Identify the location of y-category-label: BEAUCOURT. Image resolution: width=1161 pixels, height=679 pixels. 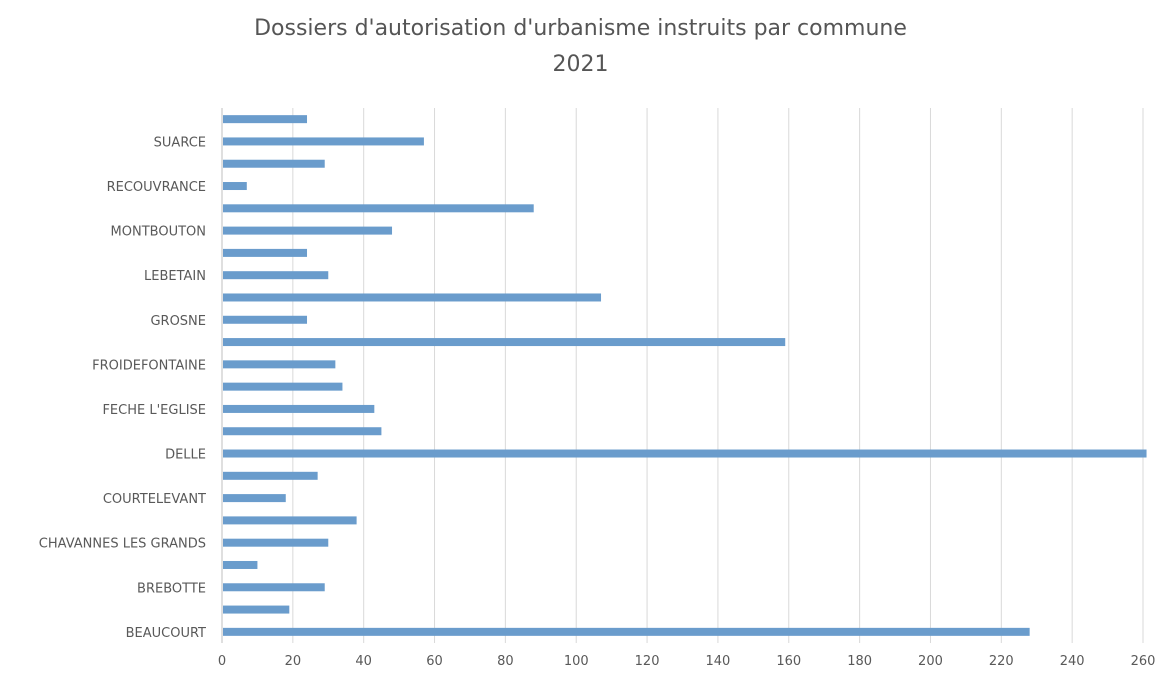
(166, 633).